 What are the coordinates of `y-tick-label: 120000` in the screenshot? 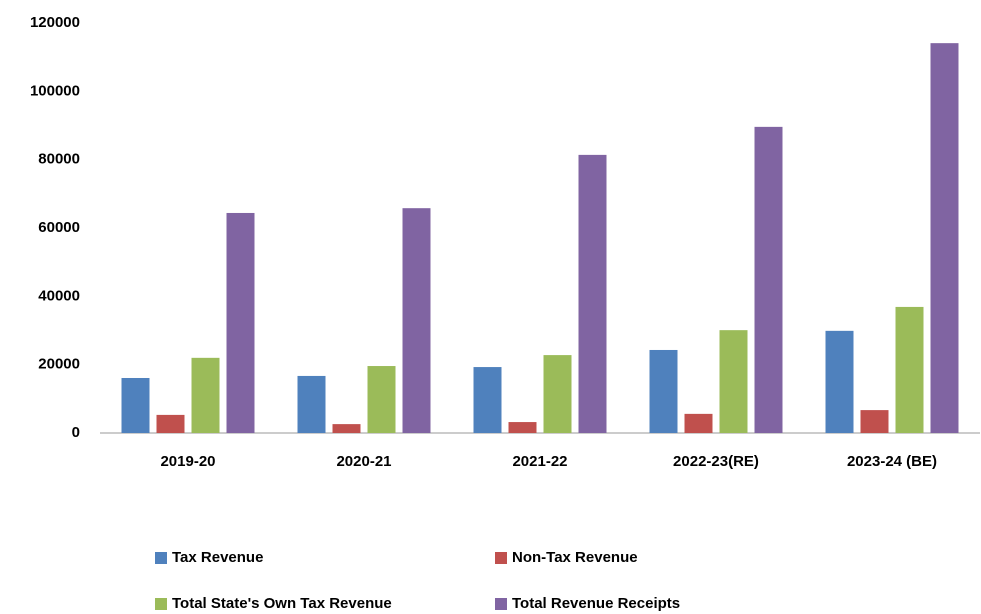 It's located at (55, 22).